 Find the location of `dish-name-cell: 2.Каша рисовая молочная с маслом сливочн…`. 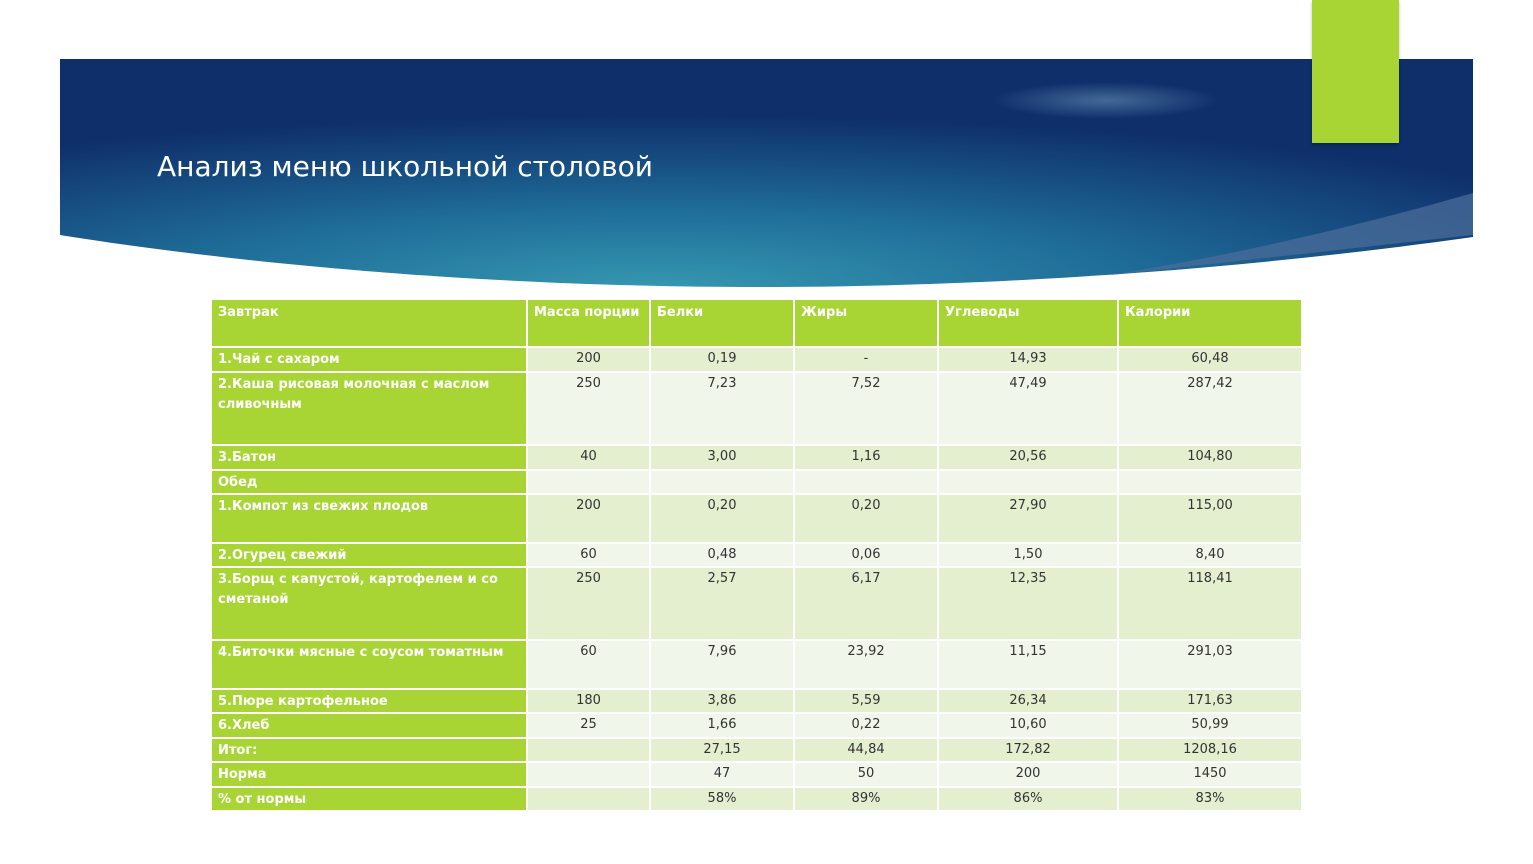

dish-name-cell: 2.Каша рисовая молочная с маслом сливочн… is located at coordinates (370, 409).